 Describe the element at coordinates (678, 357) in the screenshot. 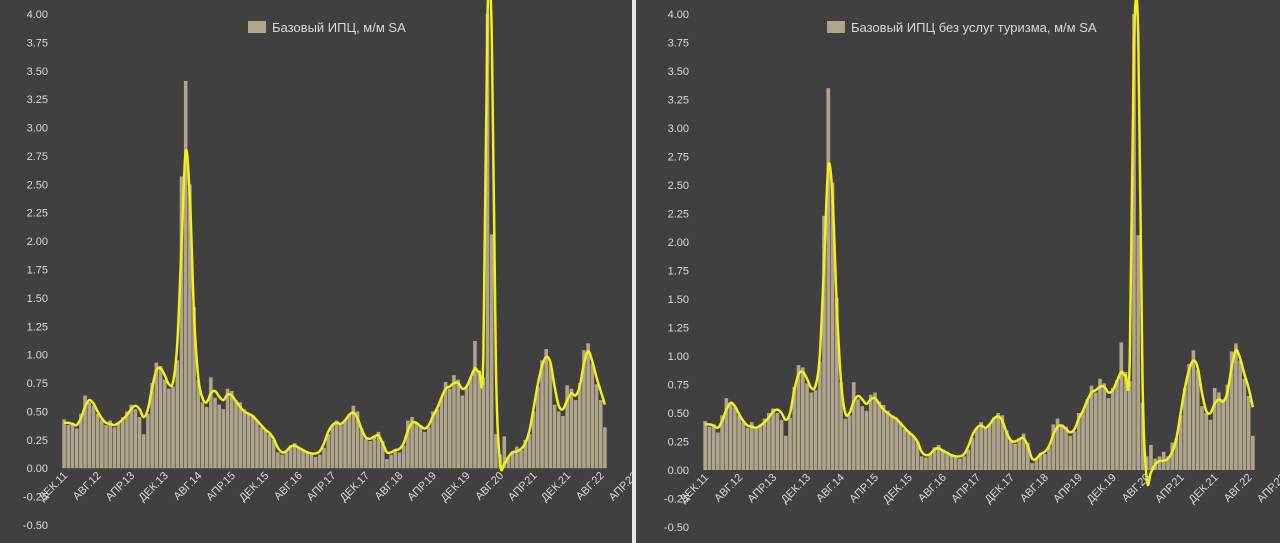

I see `y-tick-label: 1.00` at that location.